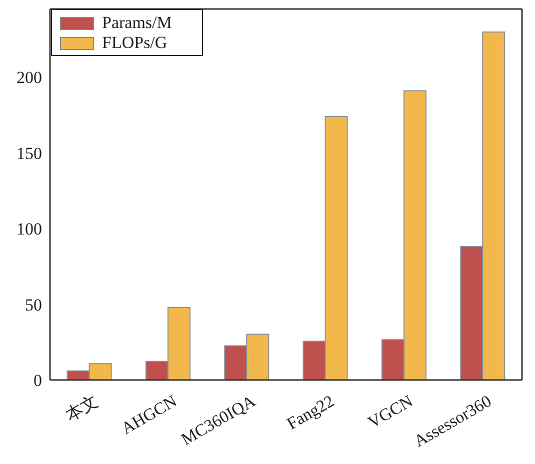  I want to click on legend-label: Params/M, so click(137, 23).